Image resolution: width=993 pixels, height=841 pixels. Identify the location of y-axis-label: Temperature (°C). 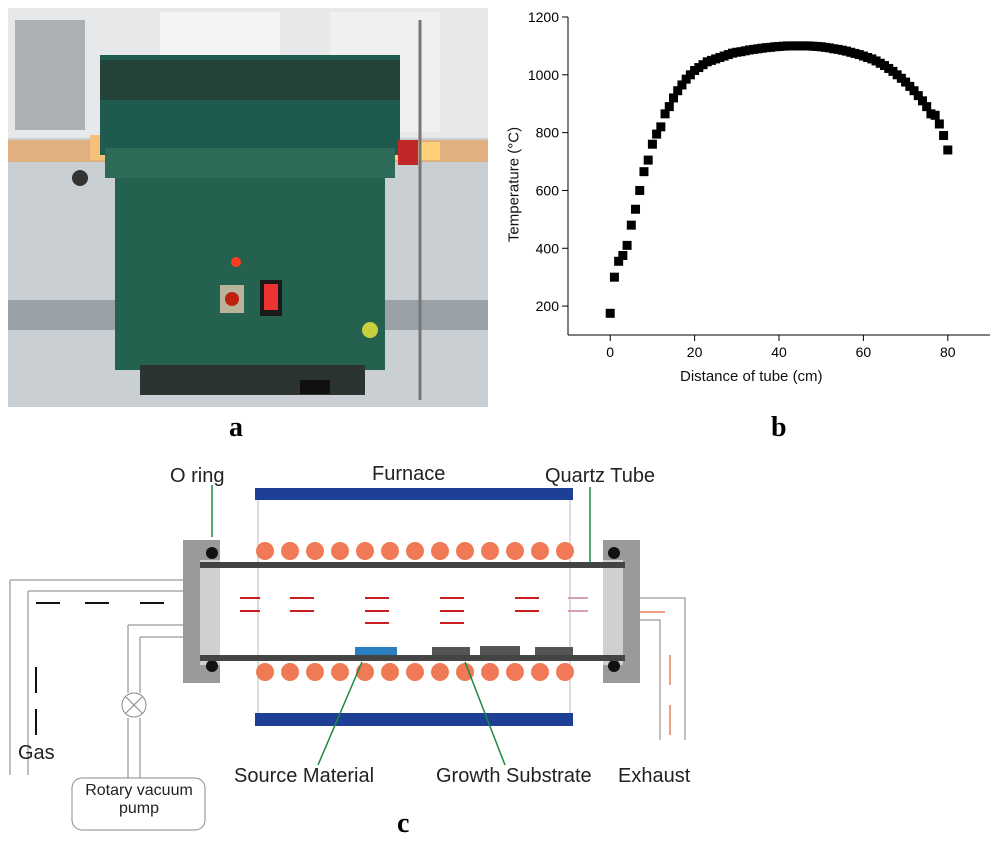
(514, 184).